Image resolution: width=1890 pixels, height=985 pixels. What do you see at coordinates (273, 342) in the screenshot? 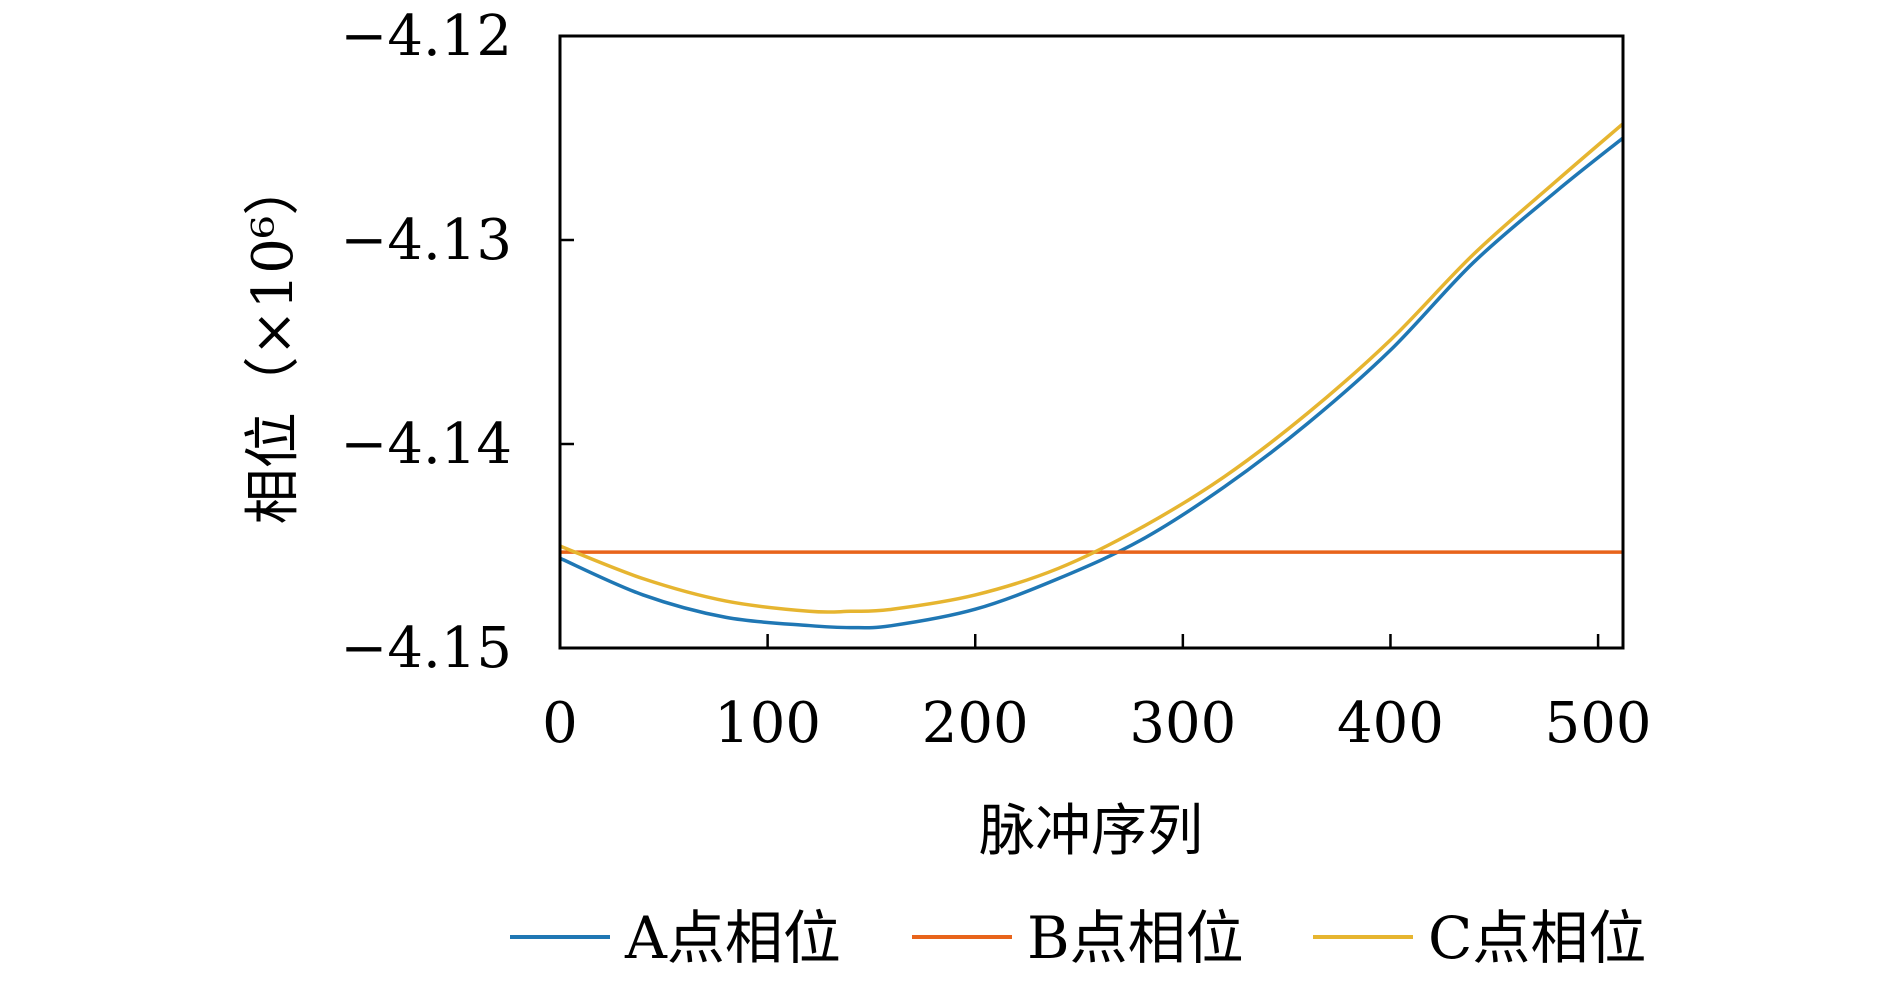
I see `y-axis-title: 相位（×10⁶）` at bounding box center [273, 342].